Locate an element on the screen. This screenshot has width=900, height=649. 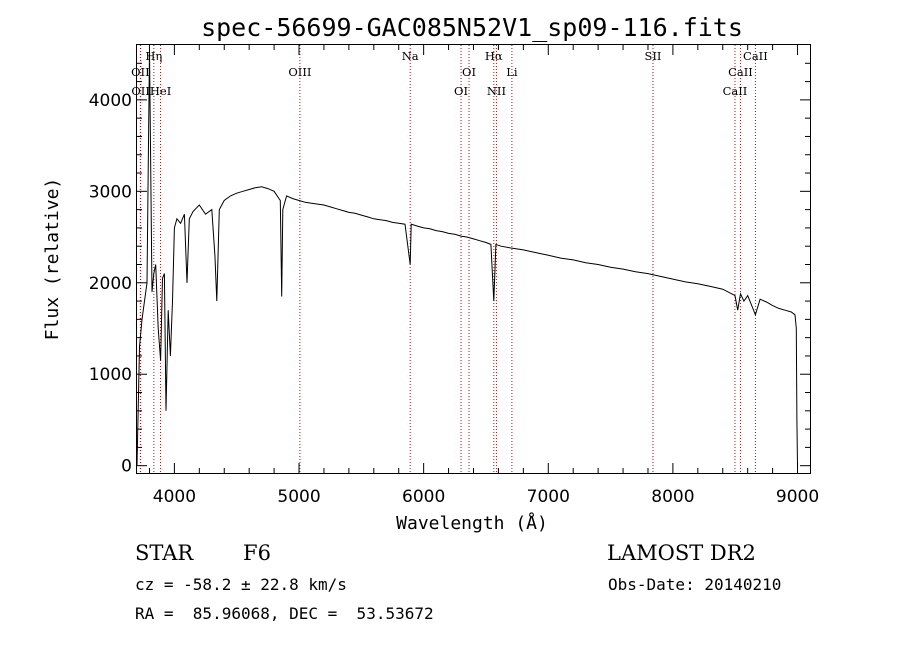
x-tick-label: 4000 is located at coordinates (174, 497).